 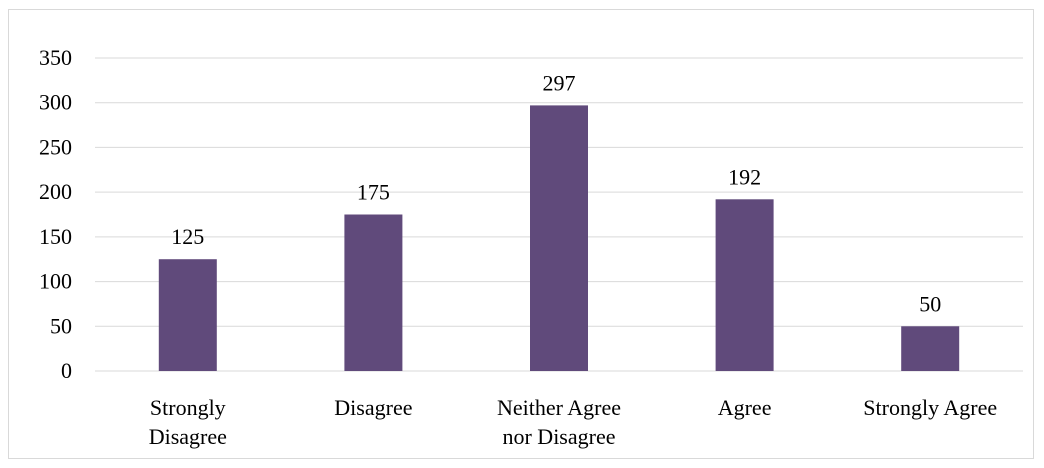 What do you see at coordinates (558, 436) in the screenshot?
I see `x-category-label: nor Disagree` at bounding box center [558, 436].